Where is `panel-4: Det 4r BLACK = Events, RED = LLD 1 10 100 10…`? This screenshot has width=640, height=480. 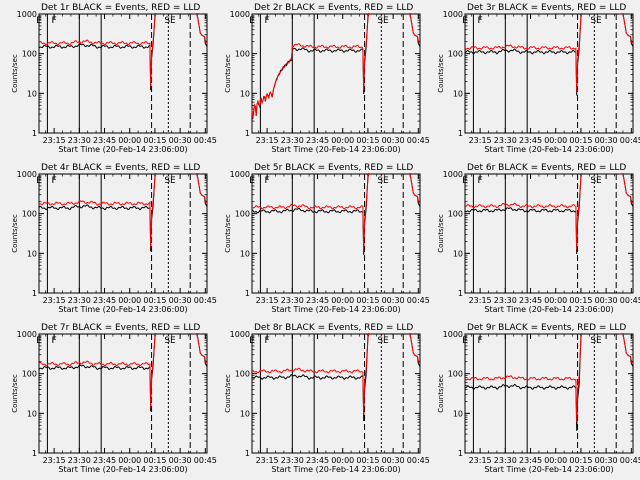 panel-4: Det 4r BLACK = Events, RED = LLD 1 10 100 10… is located at coordinates (114, 238).